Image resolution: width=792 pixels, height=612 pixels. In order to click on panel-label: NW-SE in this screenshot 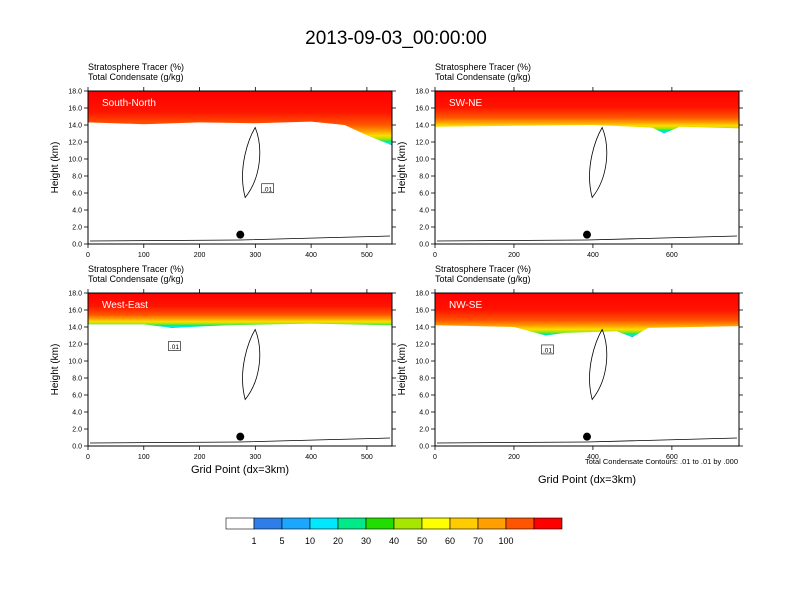, I will do `click(465, 305)`.